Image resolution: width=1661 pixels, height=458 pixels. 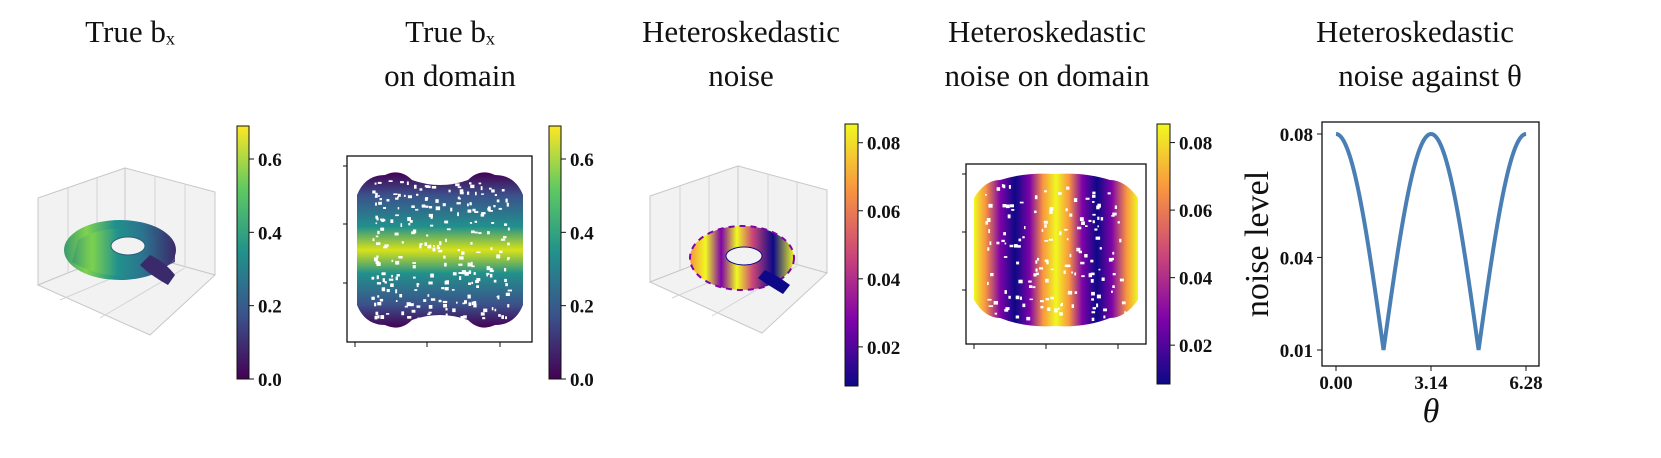 What do you see at coordinates (741, 53) in the screenshot?
I see `panel-3-title: Heteroskedastic noise` at bounding box center [741, 53].